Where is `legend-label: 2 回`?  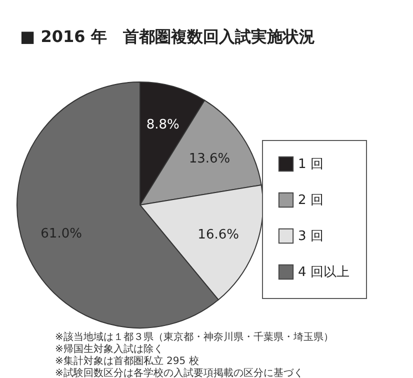 legend-label: 2 回 is located at coordinates (311, 200).